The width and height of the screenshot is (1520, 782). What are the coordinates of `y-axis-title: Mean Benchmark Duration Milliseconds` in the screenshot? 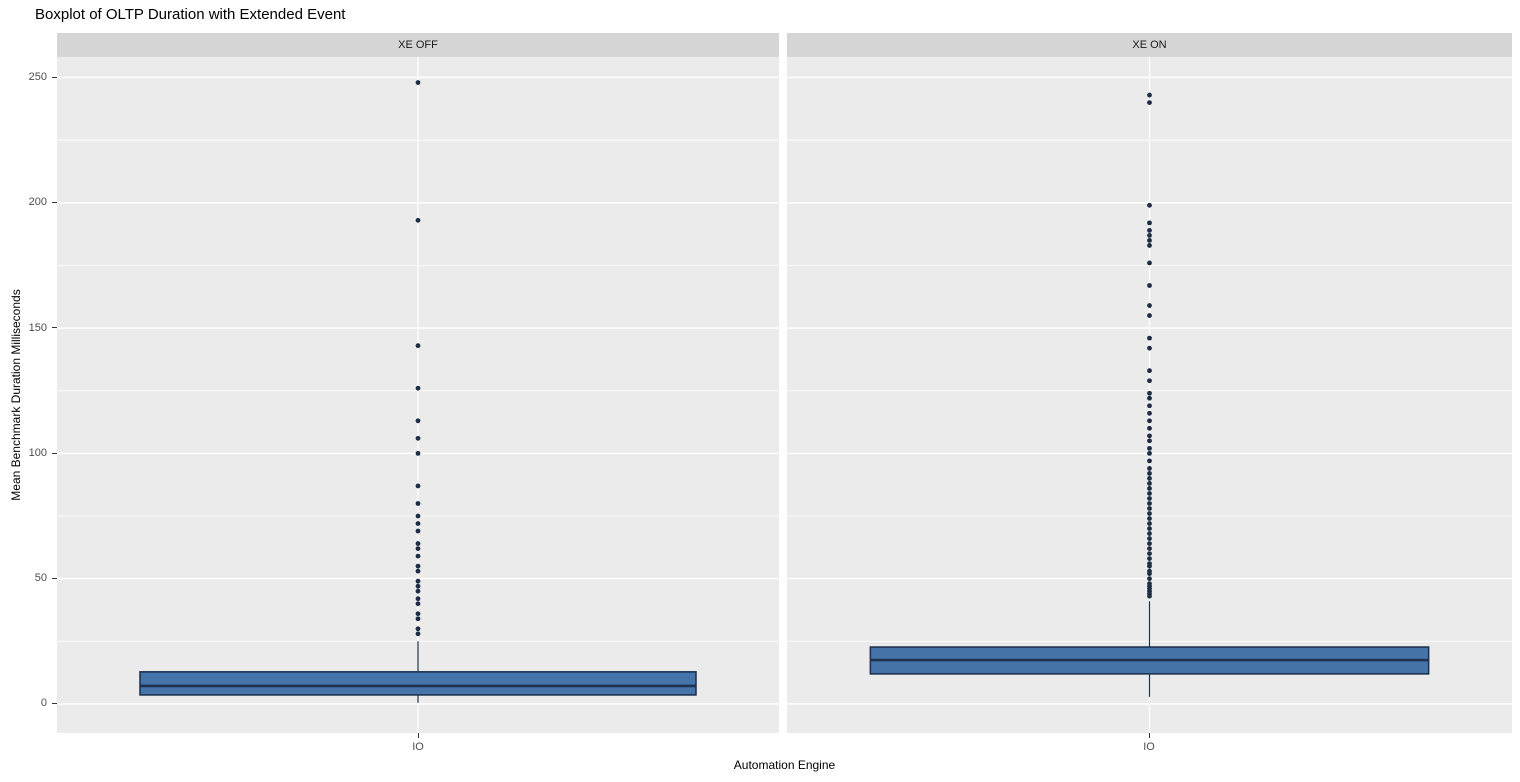 It's located at (16, 395).